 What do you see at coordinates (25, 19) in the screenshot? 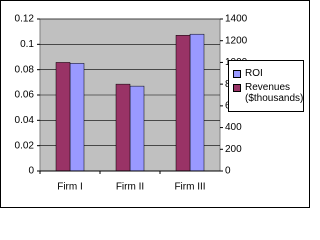
I see `y-tick-label: 0.12` at bounding box center [25, 19].